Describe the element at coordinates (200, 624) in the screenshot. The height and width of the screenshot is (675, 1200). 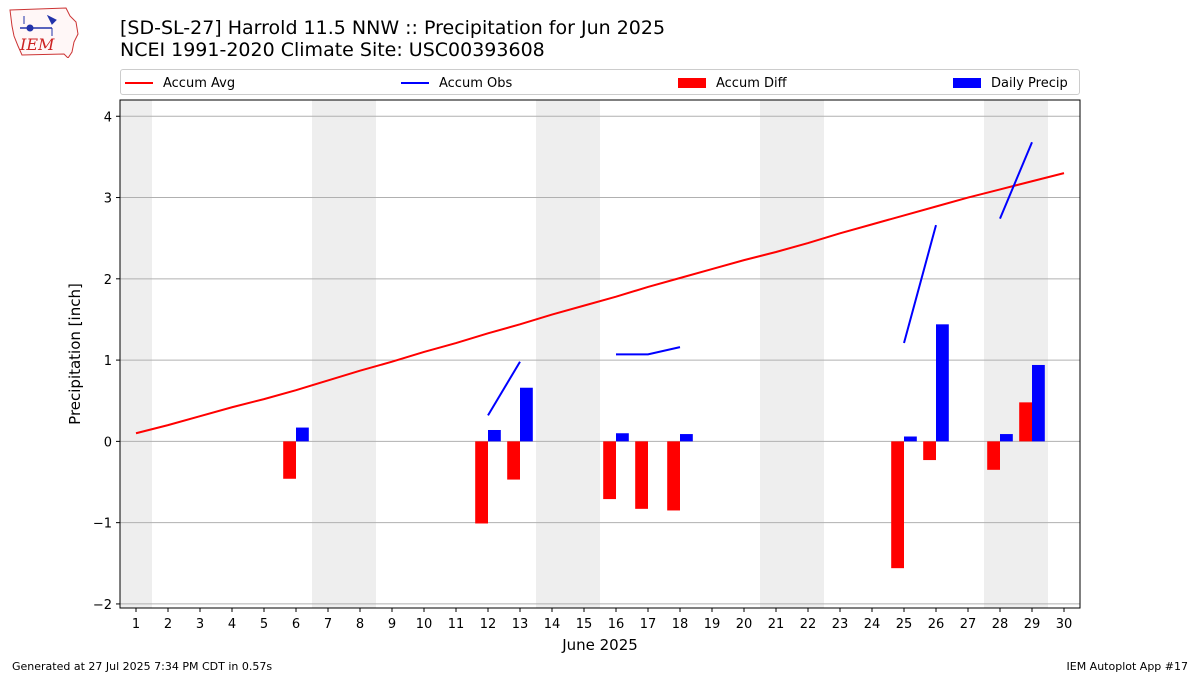
I see `x-tick-label: 3` at that location.